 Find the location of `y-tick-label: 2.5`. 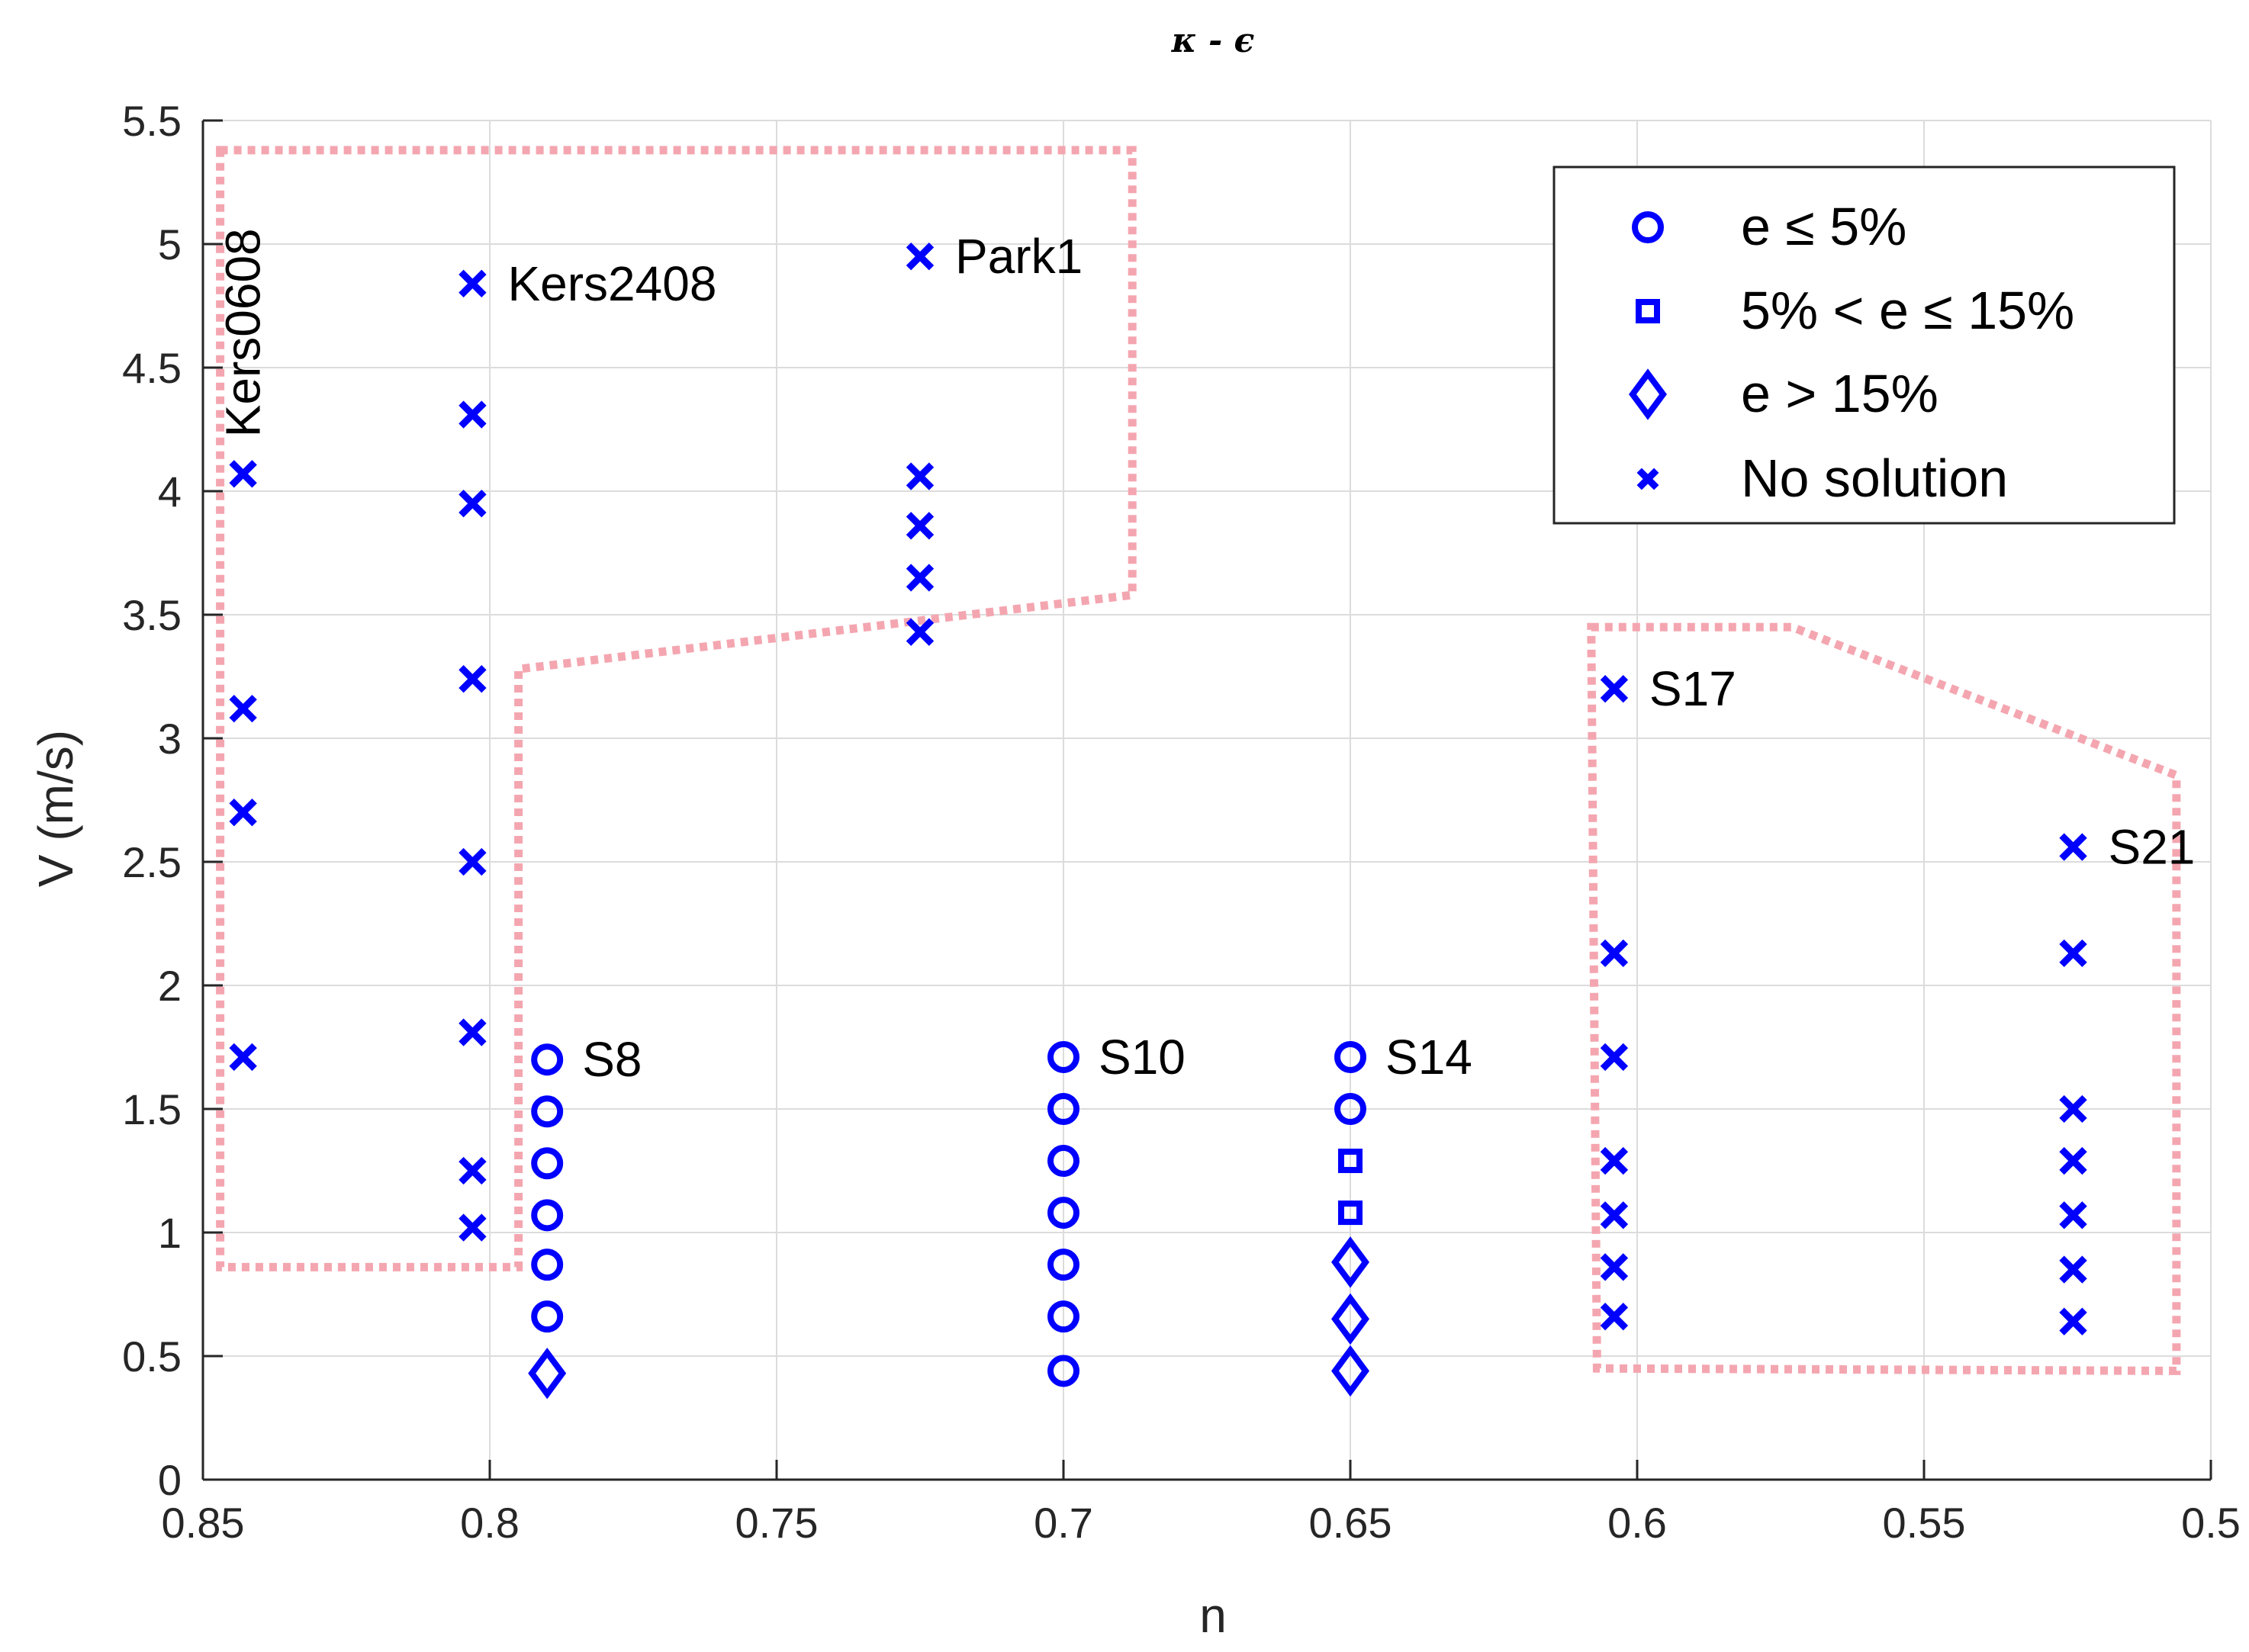

y-tick-label: 2.5 is located at coordinates (152, 862).